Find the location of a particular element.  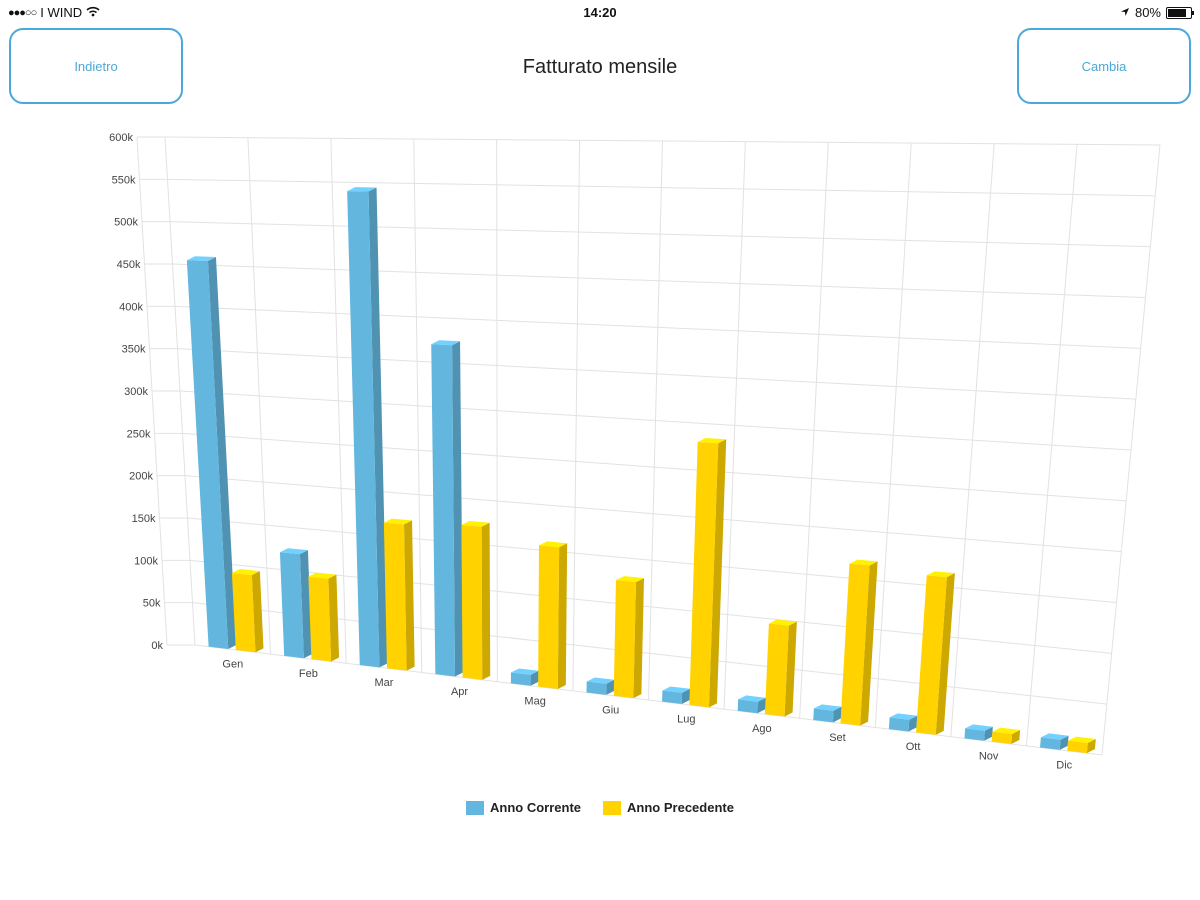

status-bar-right: 80% is located at coordinates (1157, 12).